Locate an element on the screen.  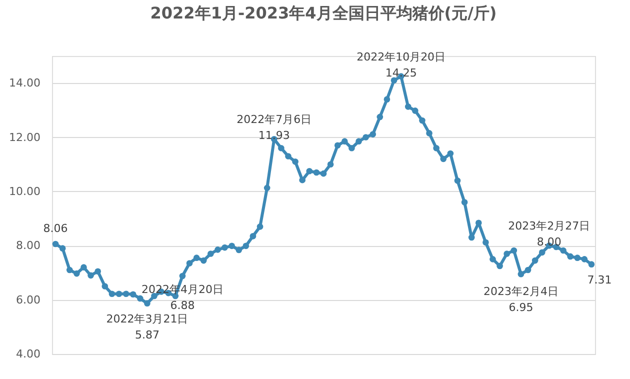
y-tick-label: 12.00 is located at coordinates (24, 137).